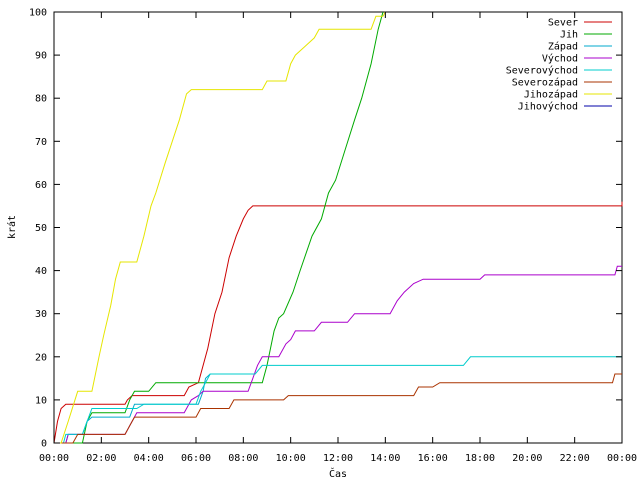 This screenshot has height=480, width=640. What do you see at coordinates (545, 83) in the screenshot?
I see `legend-label: Severozápad` at bounding box center [545, 83].